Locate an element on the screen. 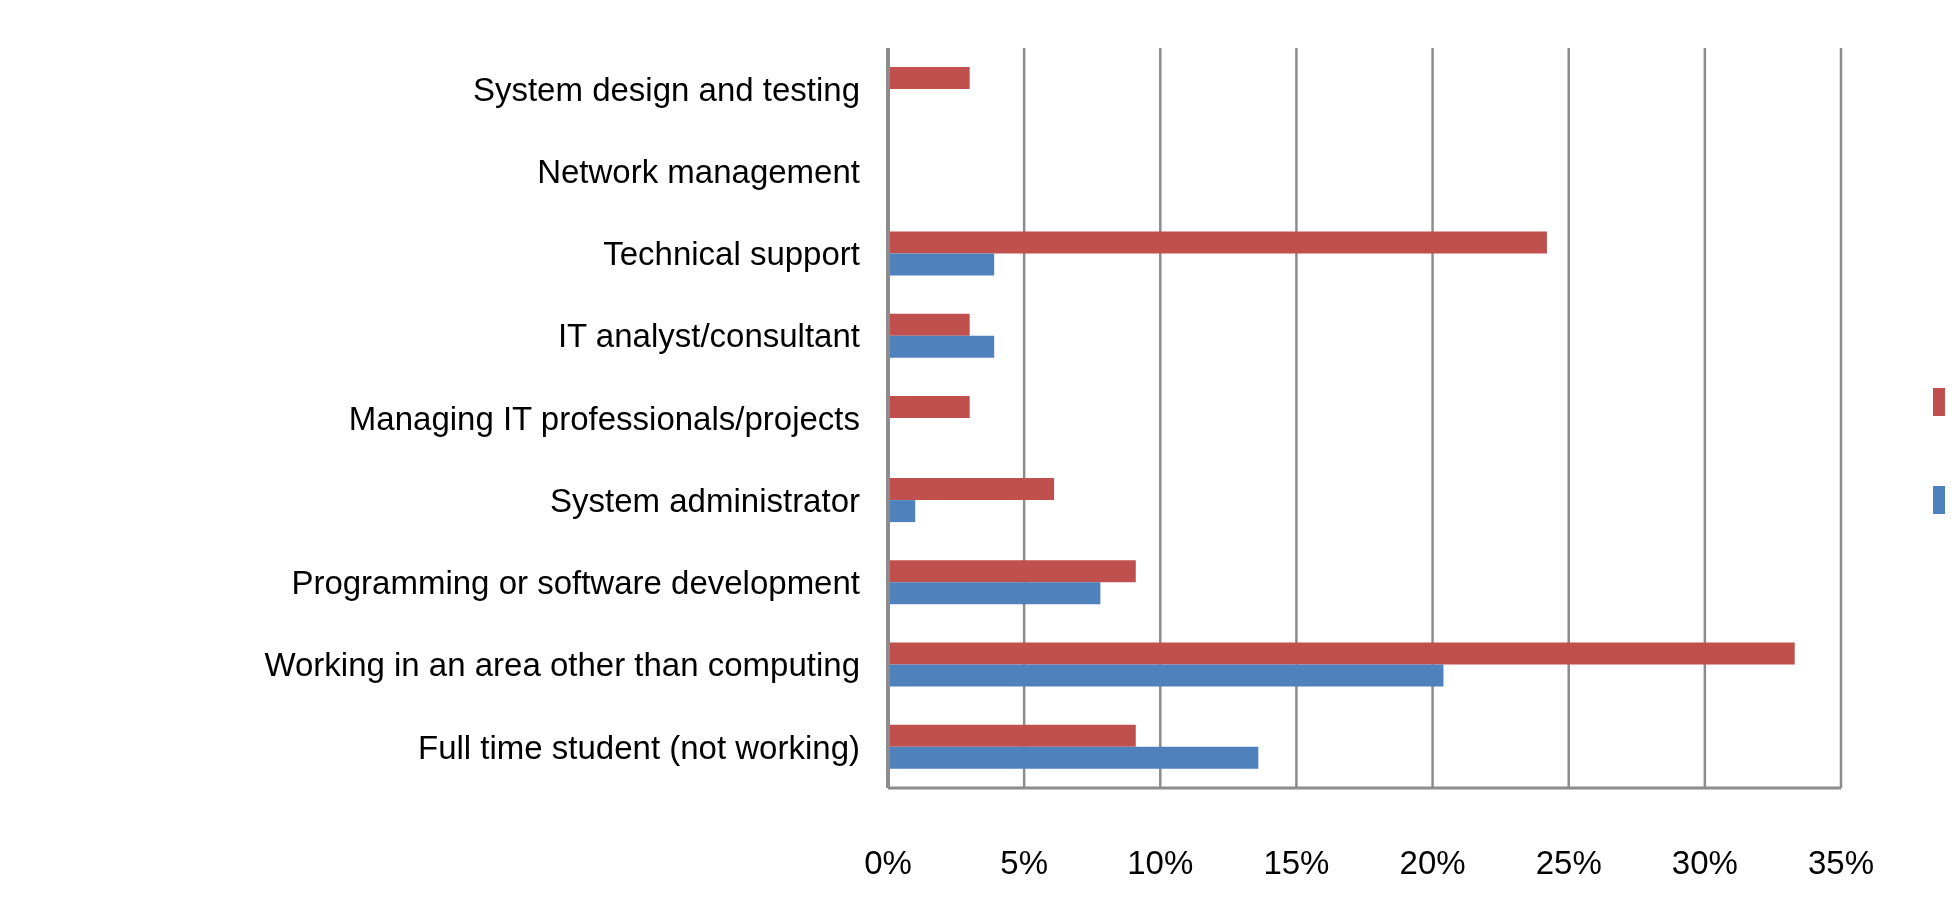 The height and width of the screenshot is (907, 1959). x-tick-label: 25% is located at coordinates (1568, 863).